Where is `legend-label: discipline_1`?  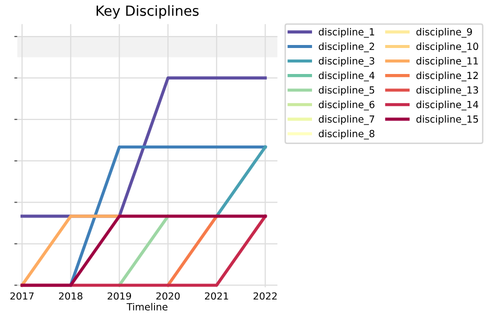 legend-label: discipline_1 is located at coordinates (346, 33).